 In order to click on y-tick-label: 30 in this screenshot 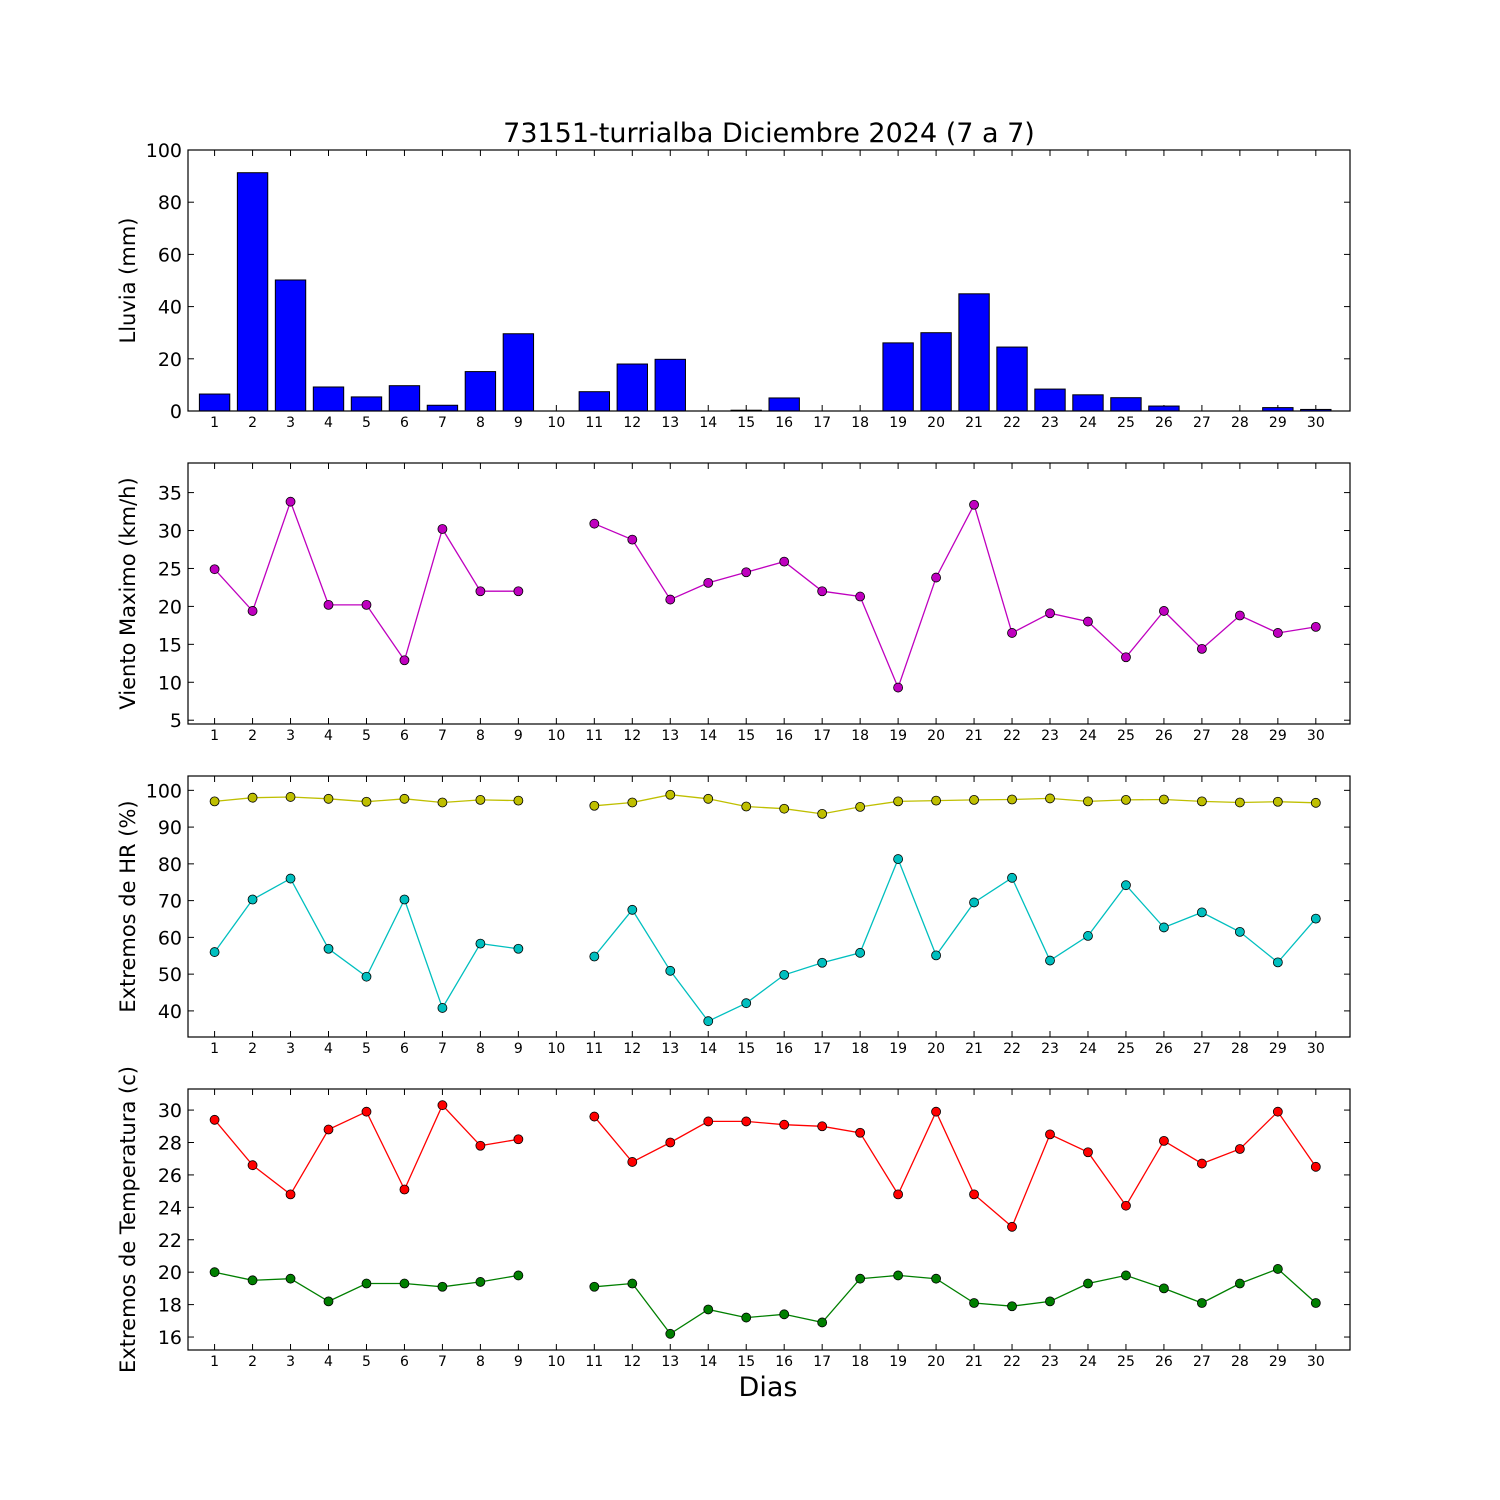, I will do `click(170, 532)`.